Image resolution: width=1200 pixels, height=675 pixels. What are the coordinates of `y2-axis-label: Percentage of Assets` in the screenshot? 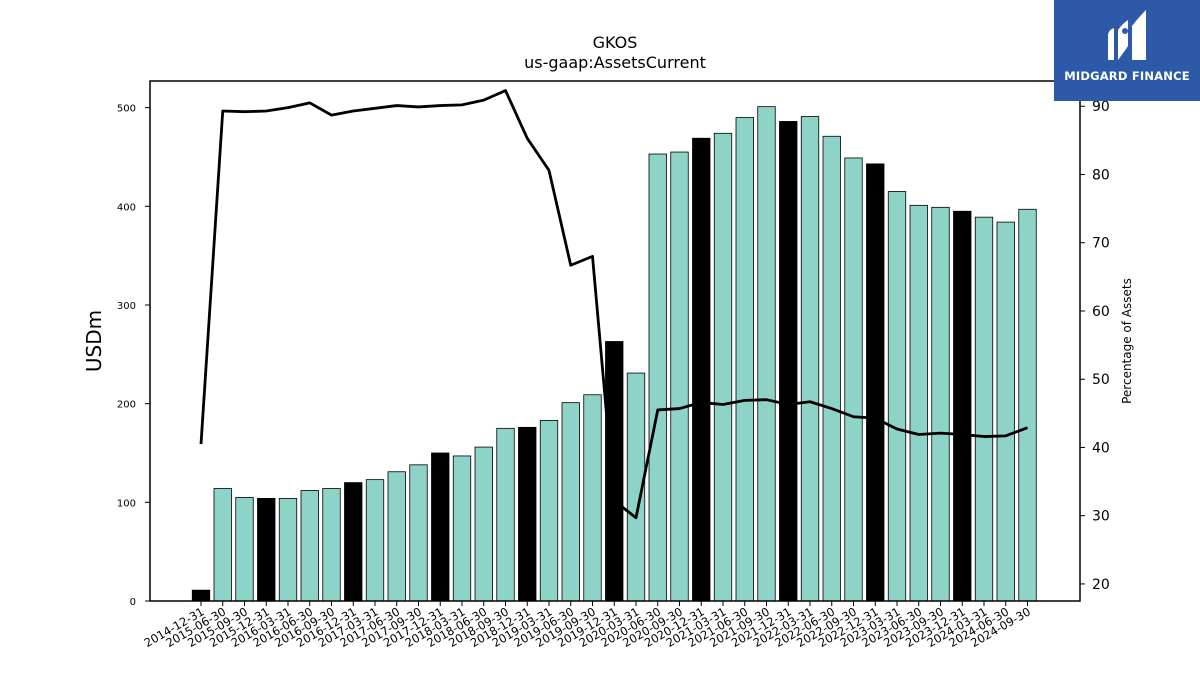 It's located at (1127, 341).